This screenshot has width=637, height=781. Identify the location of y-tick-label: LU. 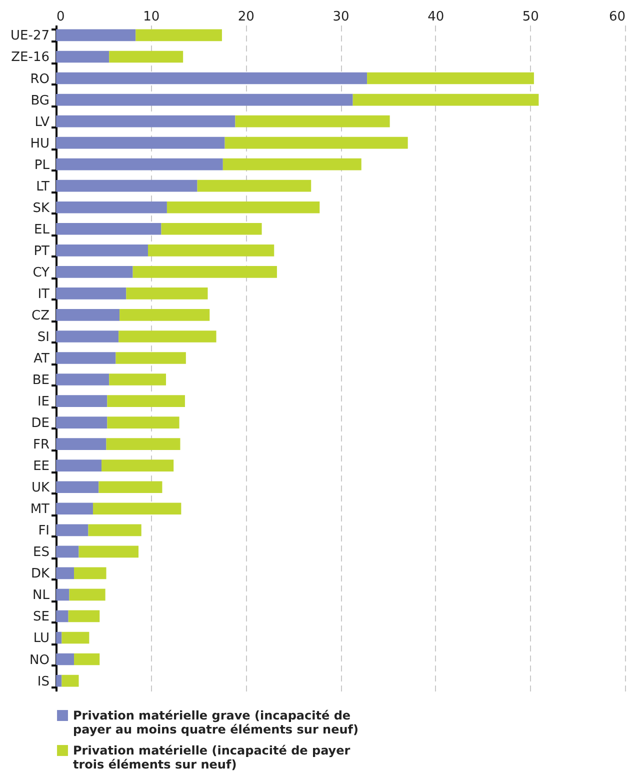
(41, 638).